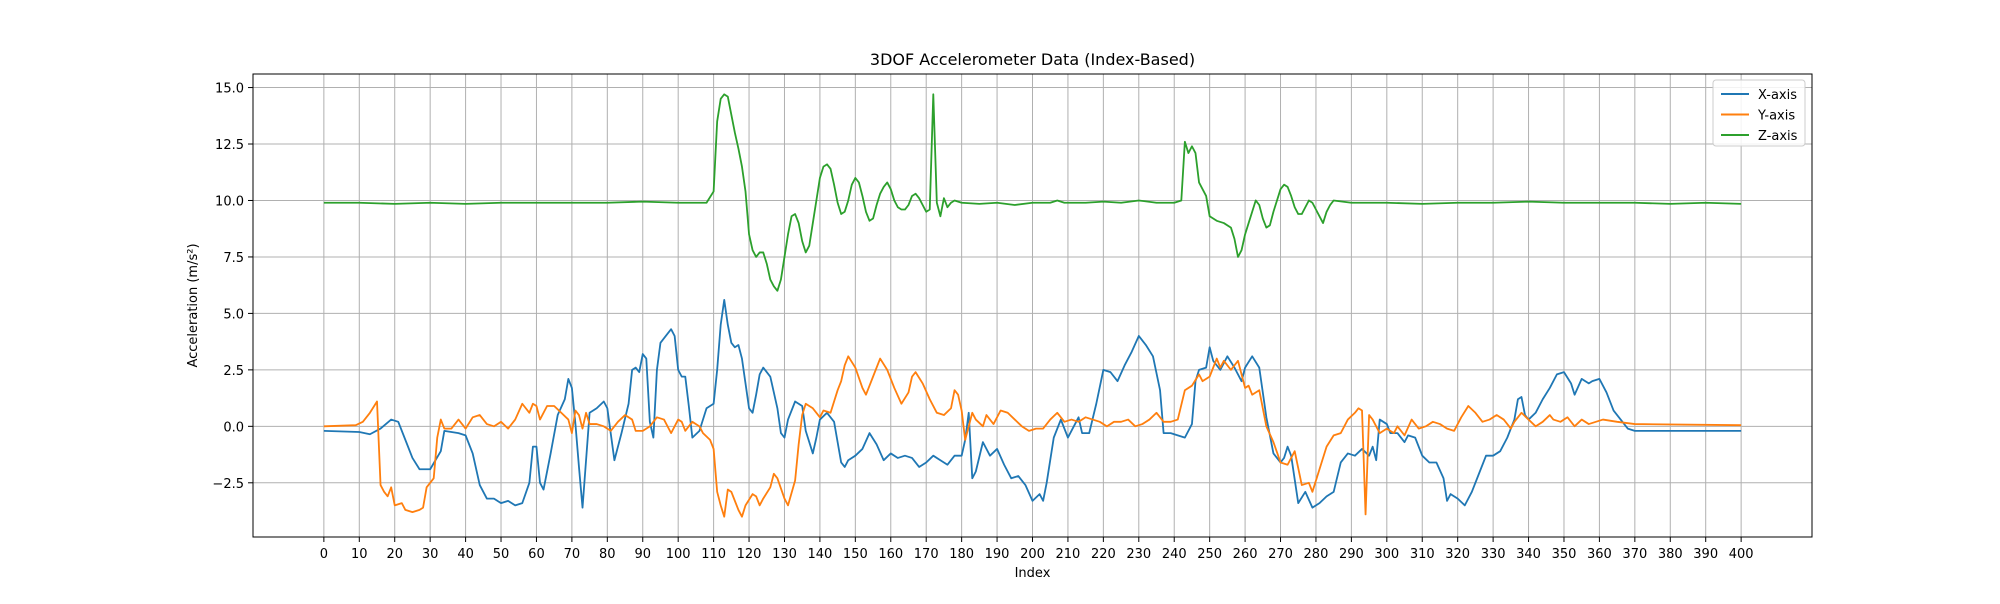 This screenshot has width=2000, height=604. I want to click on legend: X-axis Y-axis Z-axis, so click(1759, 113).